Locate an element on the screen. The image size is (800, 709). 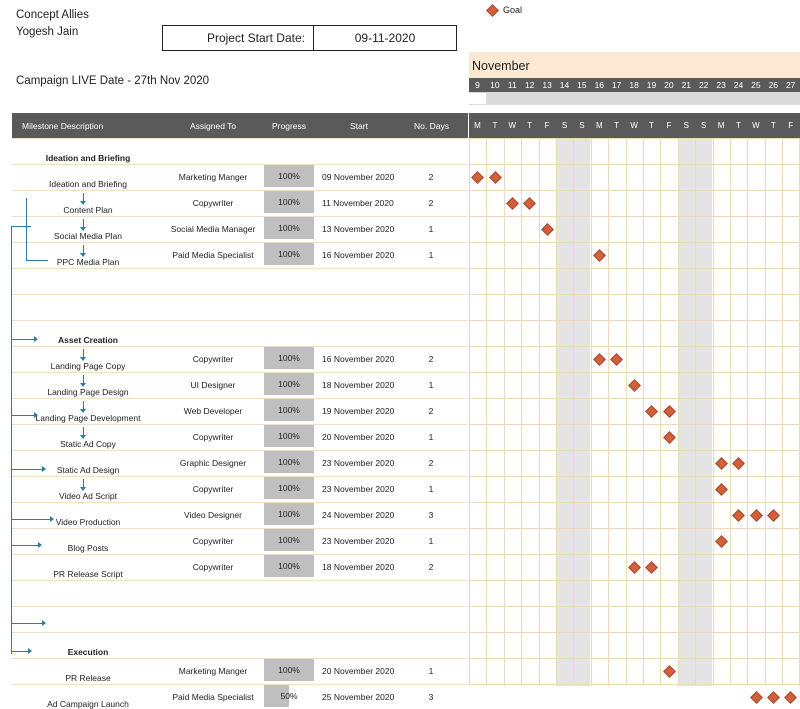
date-number: 27 is located at coordinates (790, 85).